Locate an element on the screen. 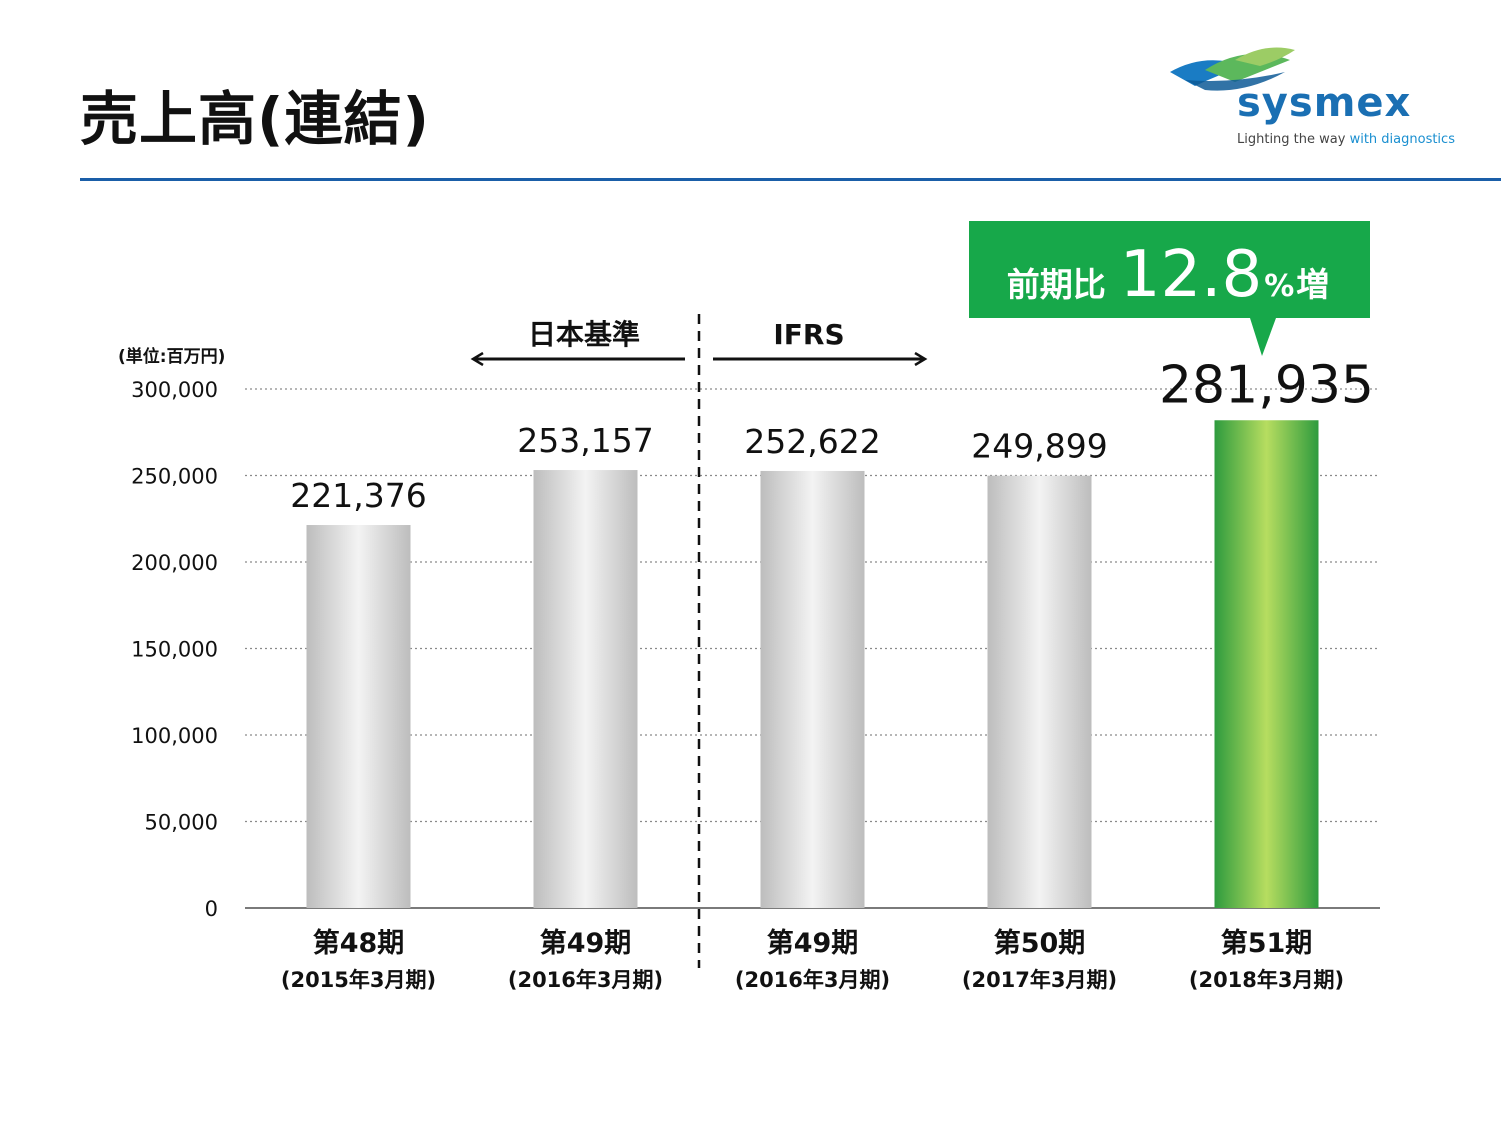 This screenshot has width=1501, height=1122. category-label: 第48期 is located at coordinates (359, 943).